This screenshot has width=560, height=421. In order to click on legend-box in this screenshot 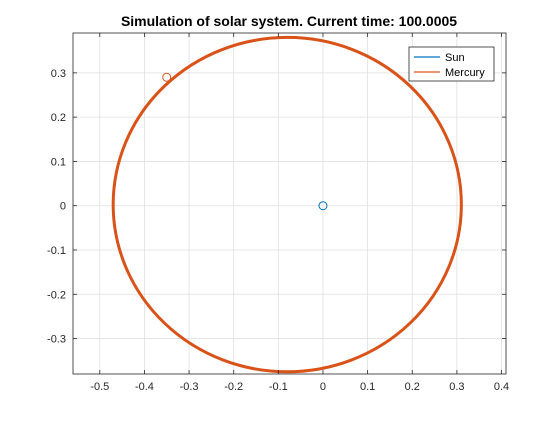, I will do `click(451, 64)`.